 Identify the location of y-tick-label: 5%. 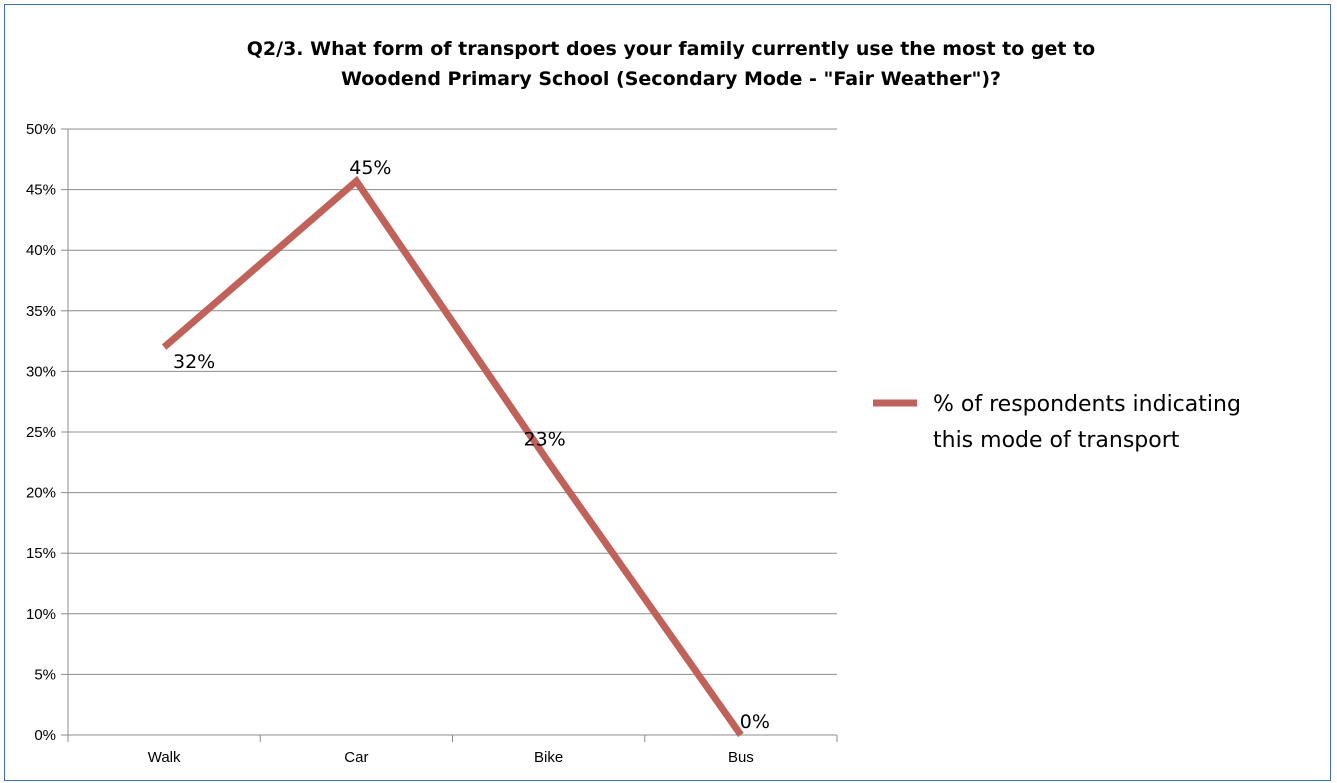
(45, 674).